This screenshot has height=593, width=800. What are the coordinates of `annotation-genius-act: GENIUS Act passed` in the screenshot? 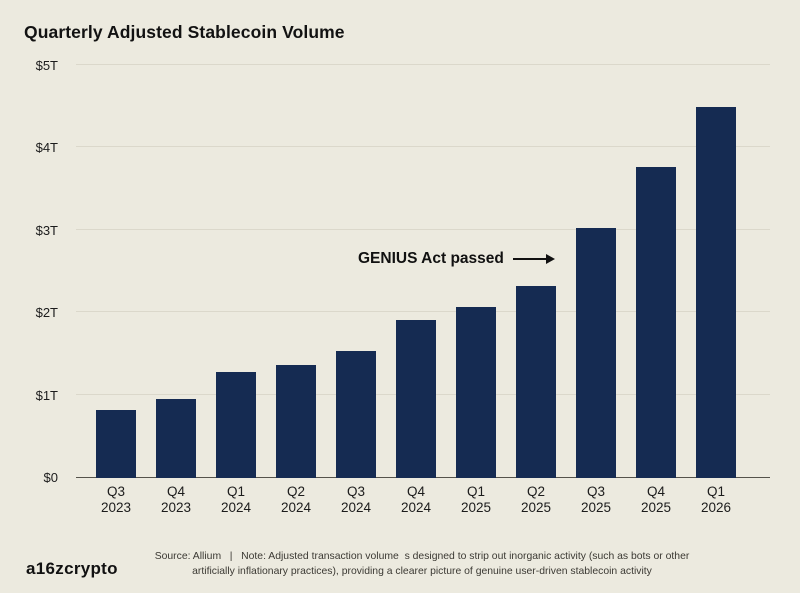 It's located at (456, 259).